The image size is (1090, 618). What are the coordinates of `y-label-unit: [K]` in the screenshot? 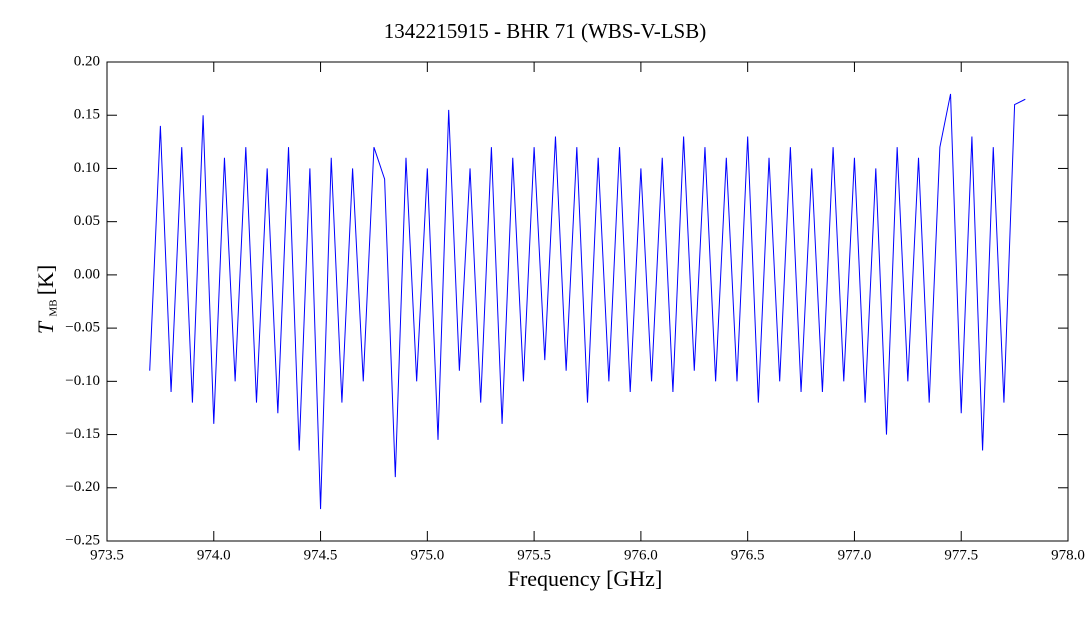 It's located at (45, 280).